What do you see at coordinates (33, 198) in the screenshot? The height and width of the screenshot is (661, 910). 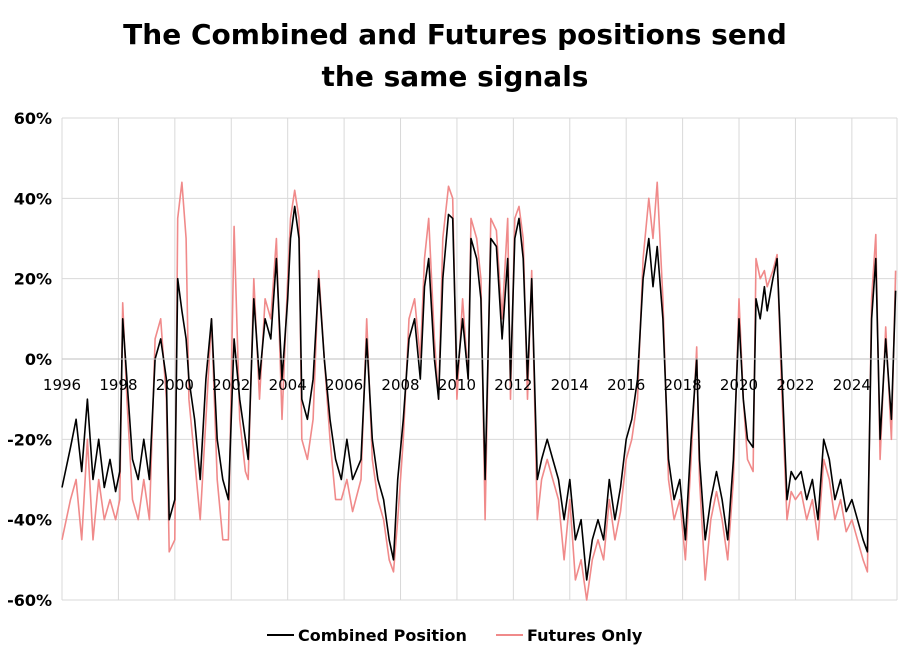 I see `y-tick-label: 40%` at bounding box center [33, 198].